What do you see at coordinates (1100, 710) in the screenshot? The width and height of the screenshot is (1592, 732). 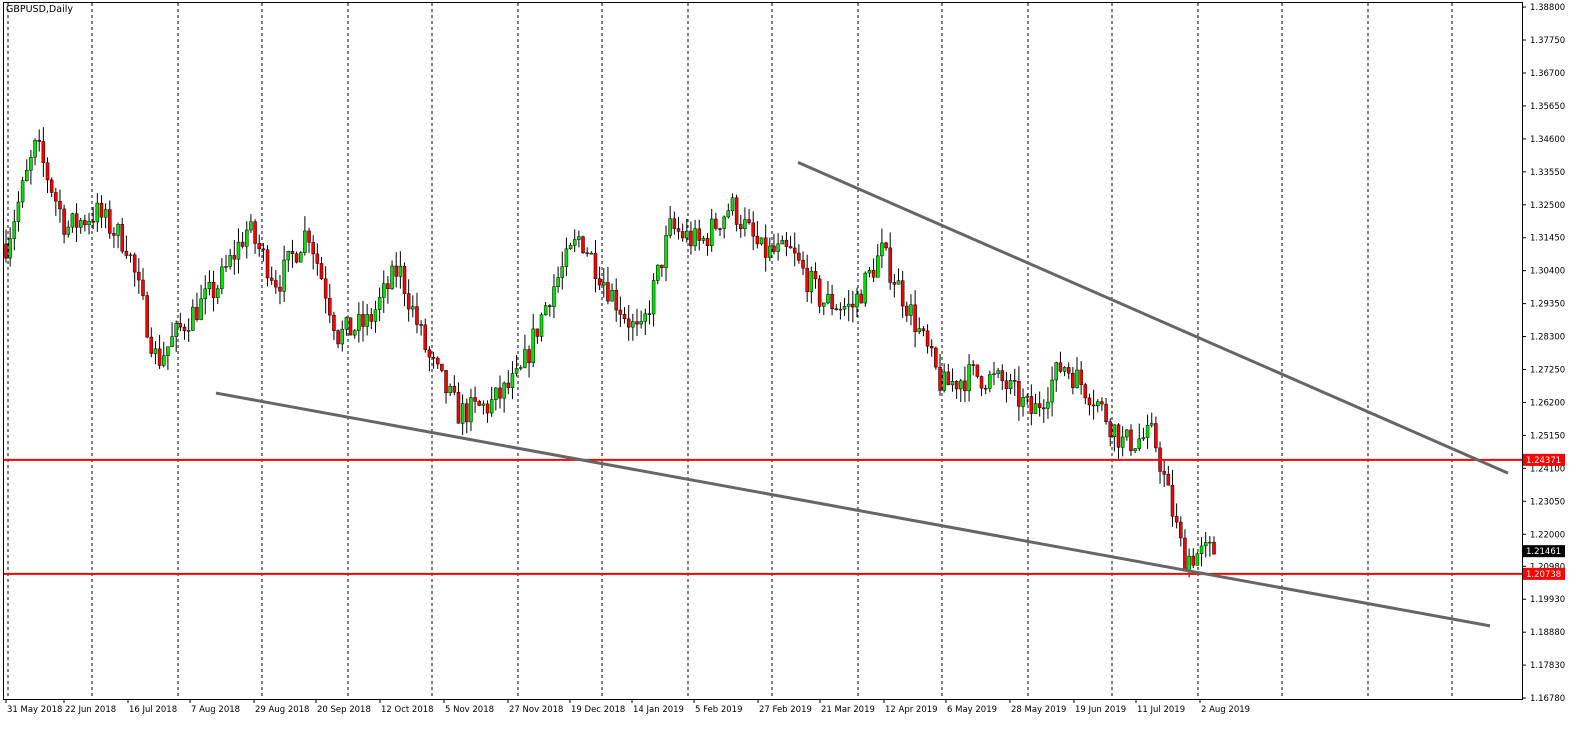 I see `x-tick-label: 19 Jun 2019` at bounding box center [1100, 710].